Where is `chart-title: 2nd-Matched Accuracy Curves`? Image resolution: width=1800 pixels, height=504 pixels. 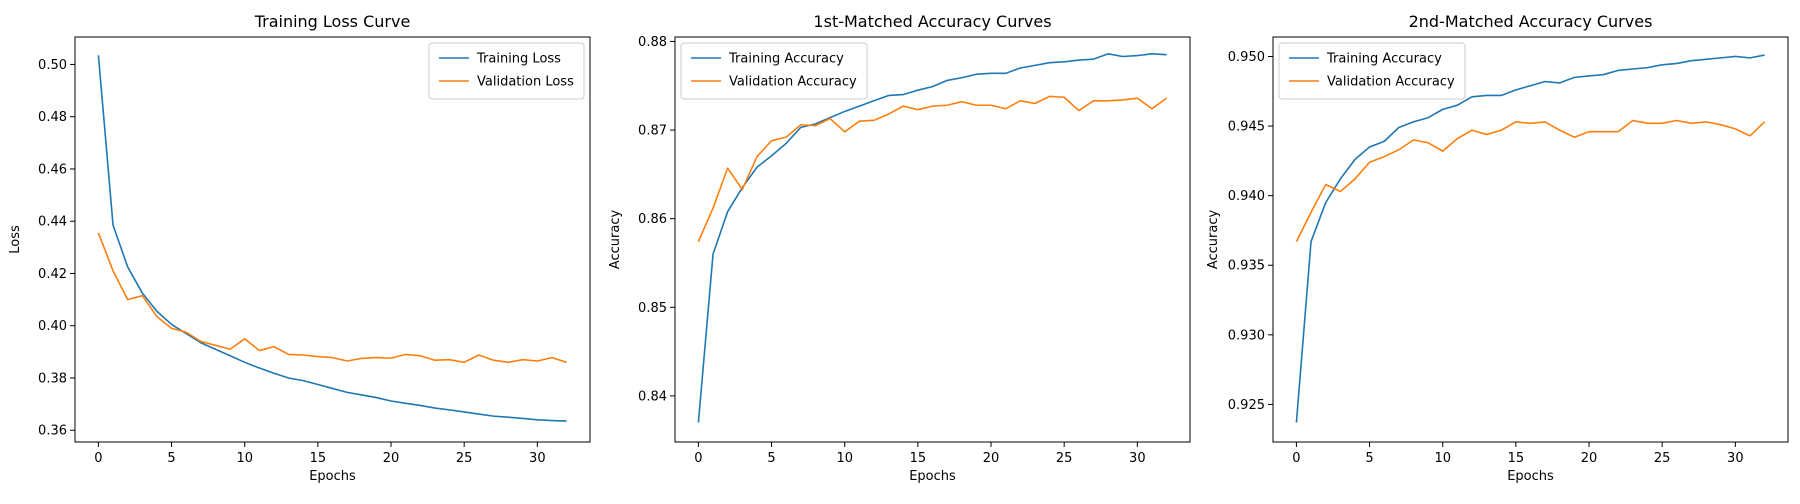
chart-title: 2nd-Matched Accuracy Curves is located at coordinates (1531, 21).